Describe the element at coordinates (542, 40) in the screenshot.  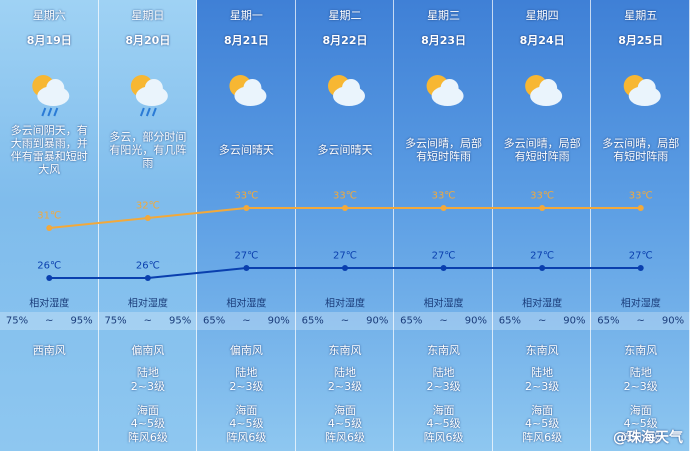
I see `date: 8月24日` at that location.